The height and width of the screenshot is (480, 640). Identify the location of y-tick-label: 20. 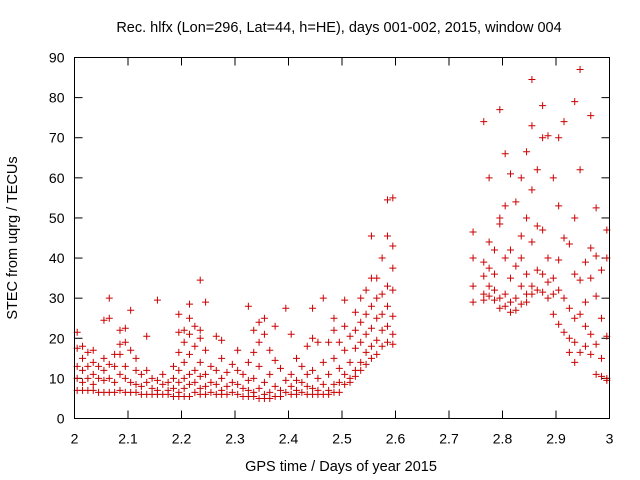
(57, 338).